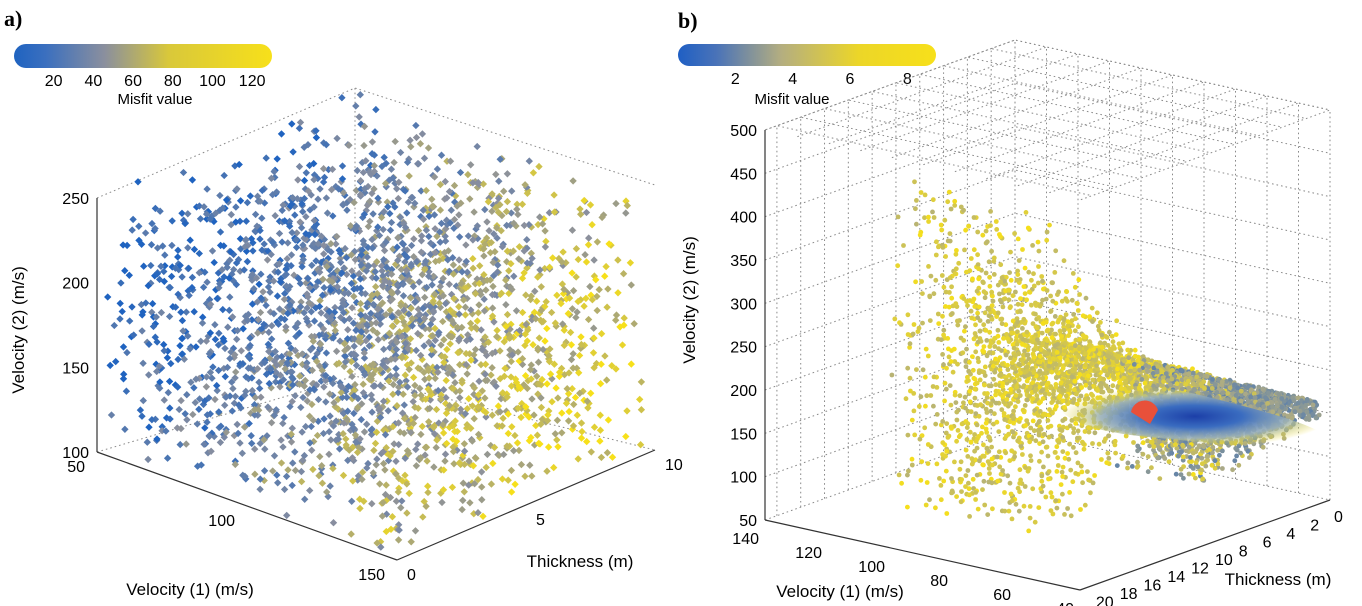  Describe the element at coordinates (154, 99) in the screenshot. I see `colorbar-a-label: Misfit value` at that location.